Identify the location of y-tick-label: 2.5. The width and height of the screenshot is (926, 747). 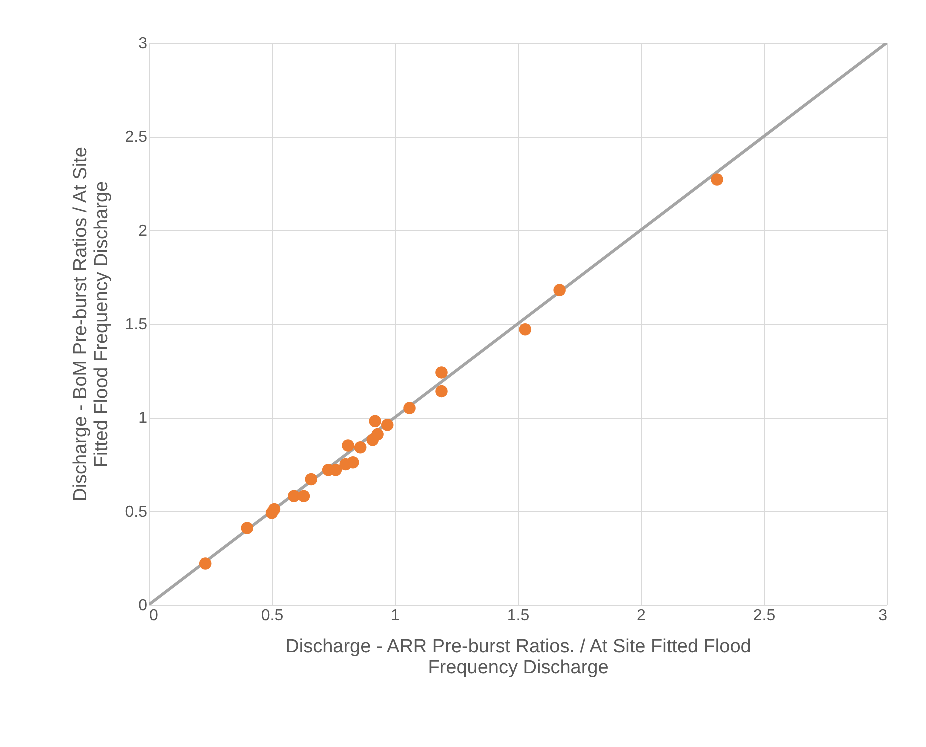
(136, 137).